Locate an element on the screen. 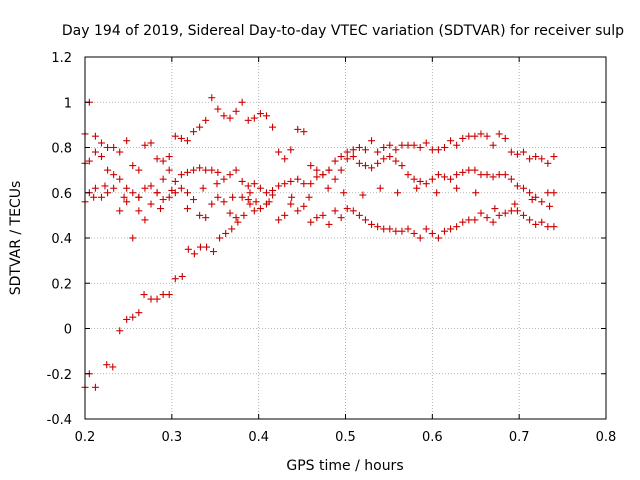 The width and height of the screenshot is (640, 480). y-tick-label: 0.2 is located at coordinates (61, 284).